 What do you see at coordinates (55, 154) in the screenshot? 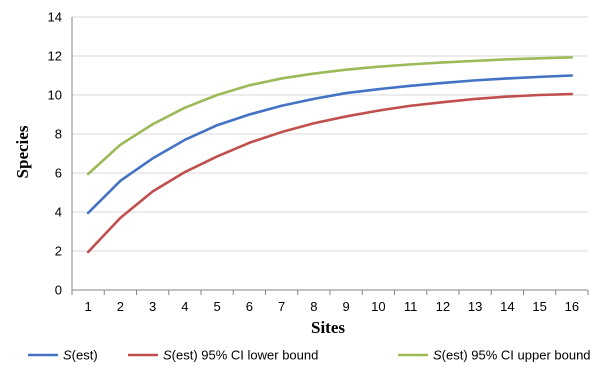
I see `y-tick-labels: 0 2 4 6 8 10 12 14` at bounding box center [55, 154].